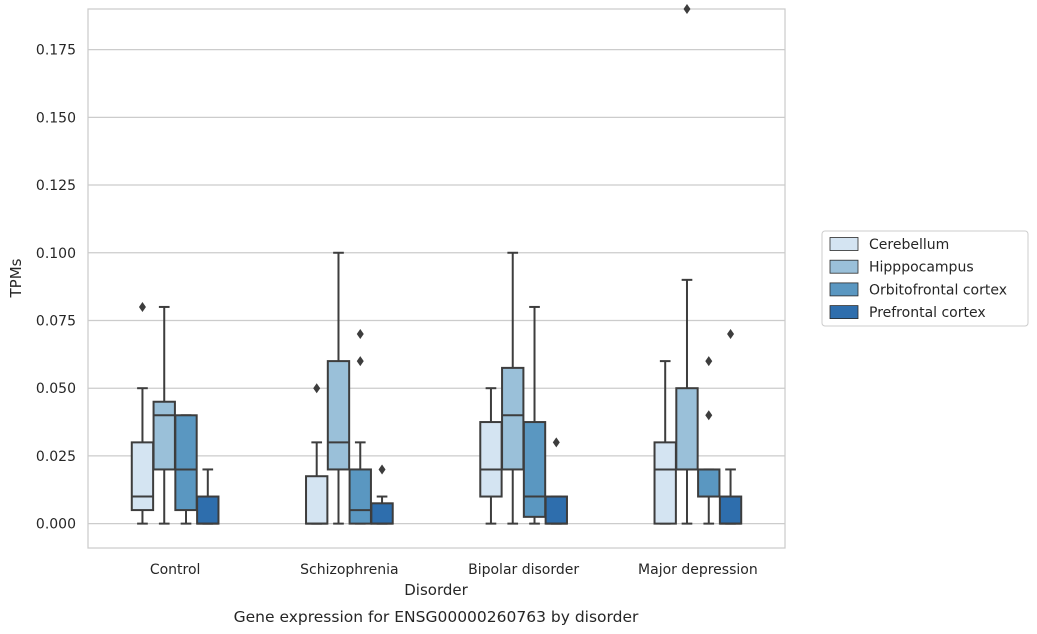 The width and height of the screenshot is (1037, 634). I want to click on legend-label: Cerebellum, so click(909, 245).